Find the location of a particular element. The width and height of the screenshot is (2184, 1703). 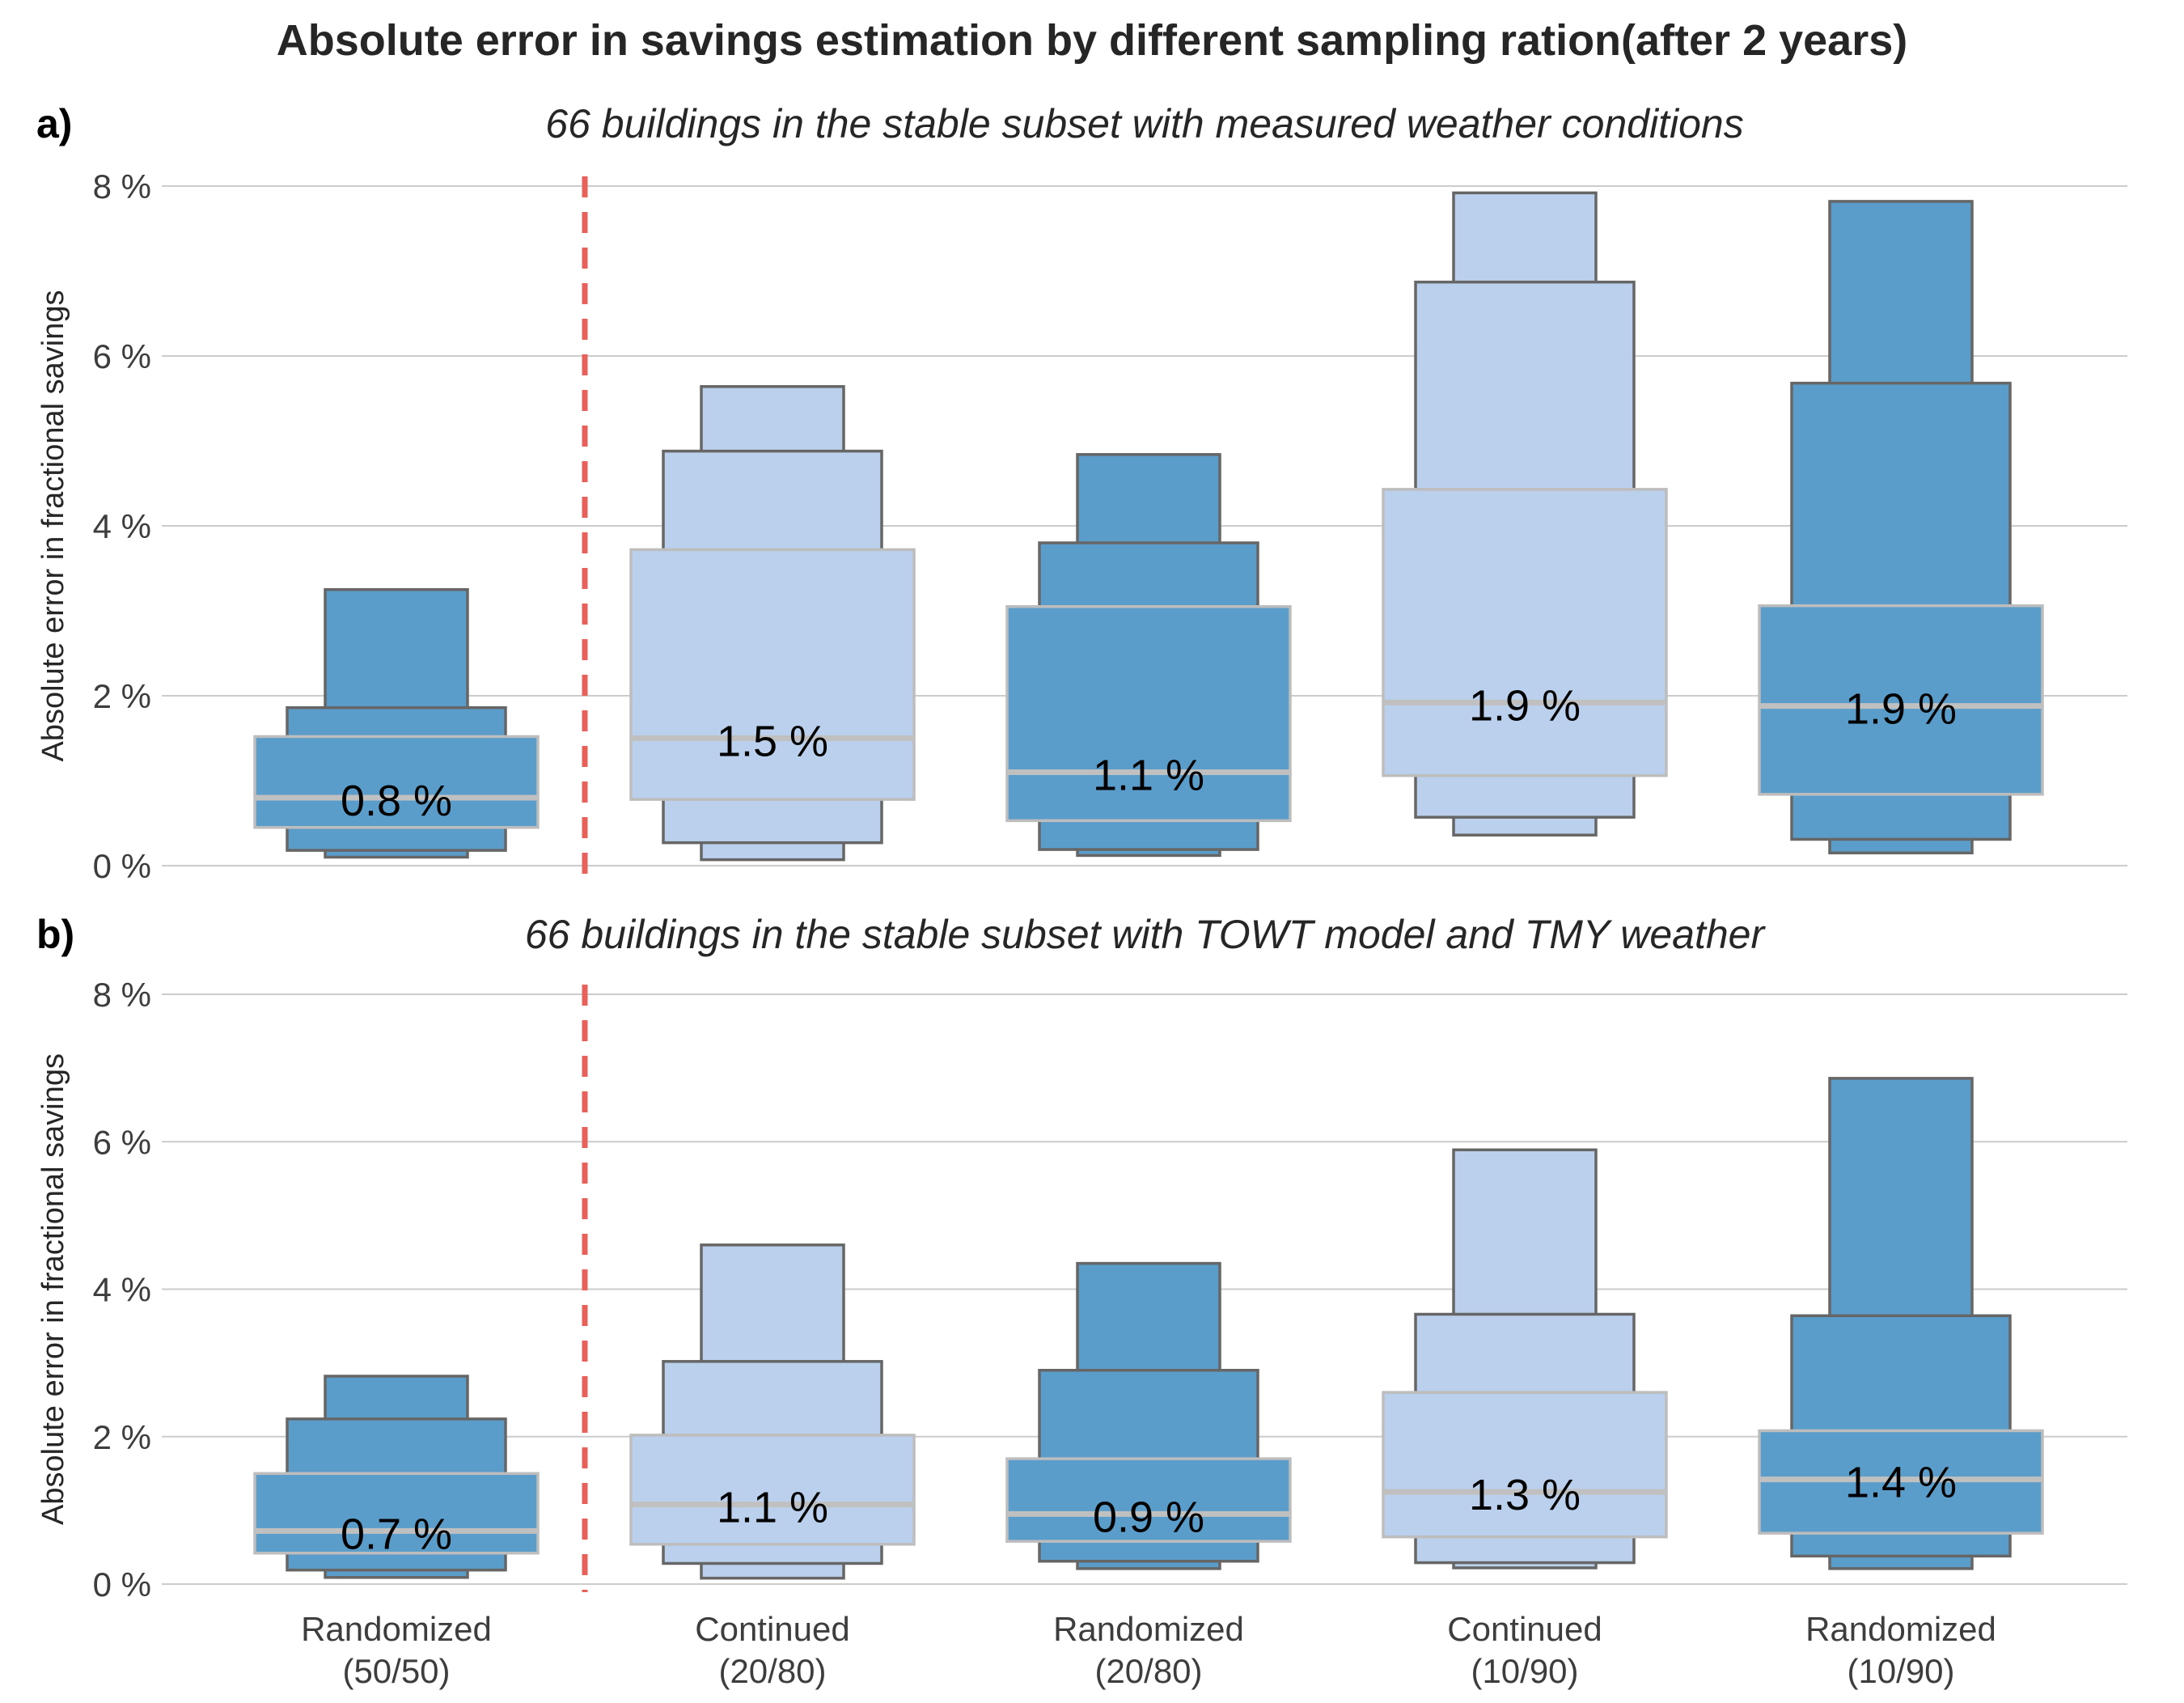

median-label: 1.4 % is located at coordinates (1901, 1483).